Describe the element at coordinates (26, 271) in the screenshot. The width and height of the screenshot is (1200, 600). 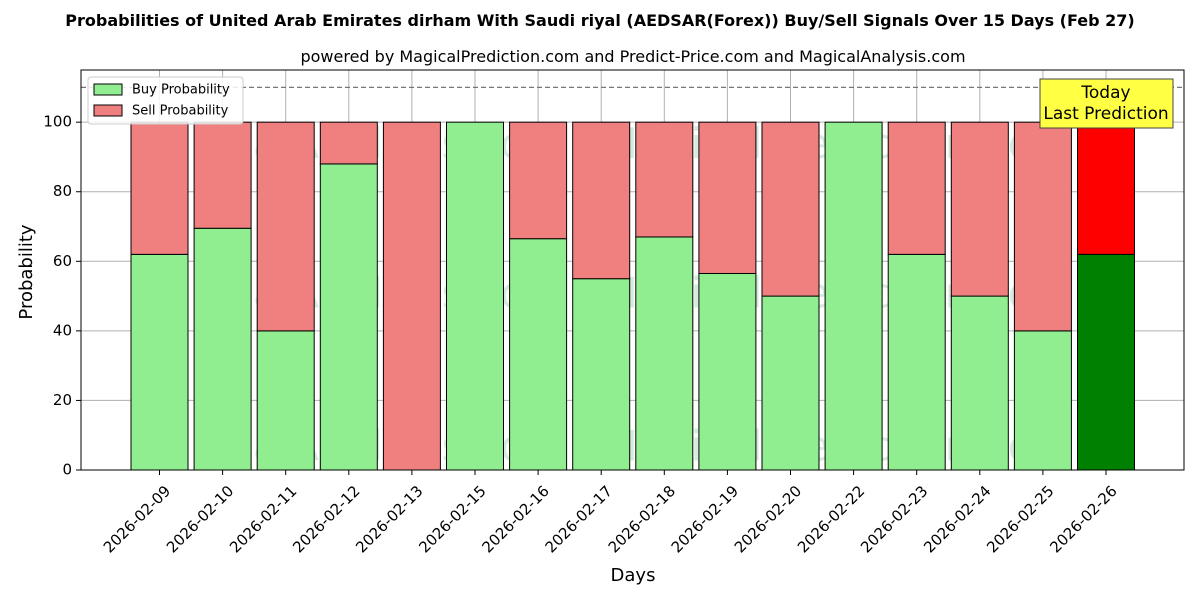
I see `y-axis-label: Probability` at that location.